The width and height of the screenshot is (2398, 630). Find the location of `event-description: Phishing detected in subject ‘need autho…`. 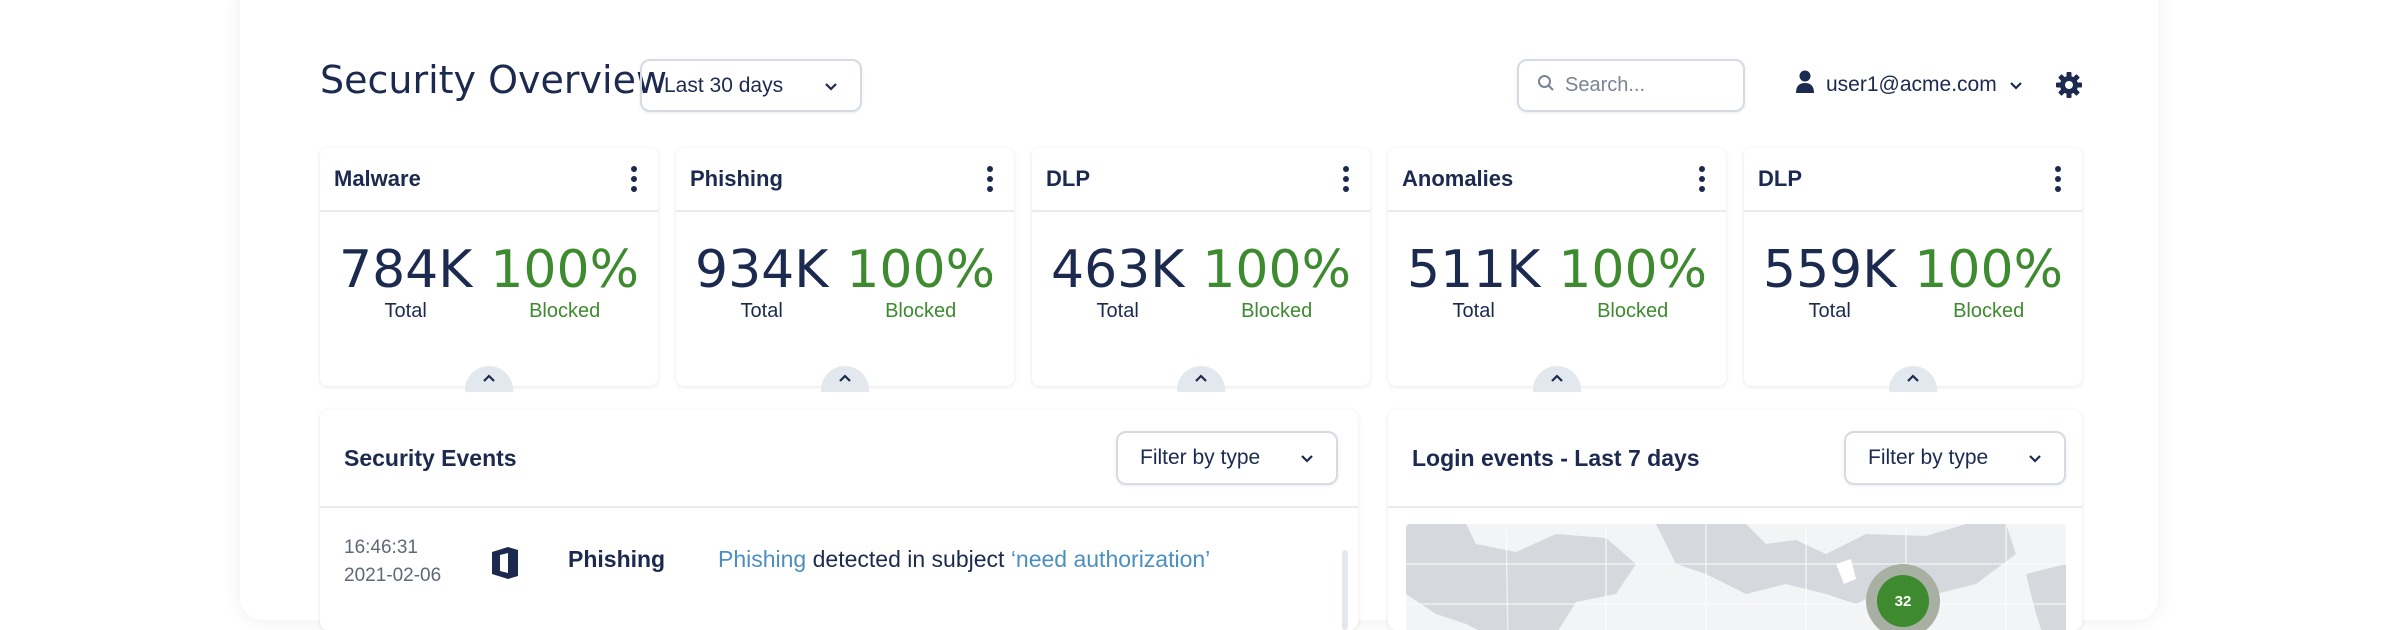

event-description: Phishing detected in subject ‘need autho… is located at coordinates (964, 559).